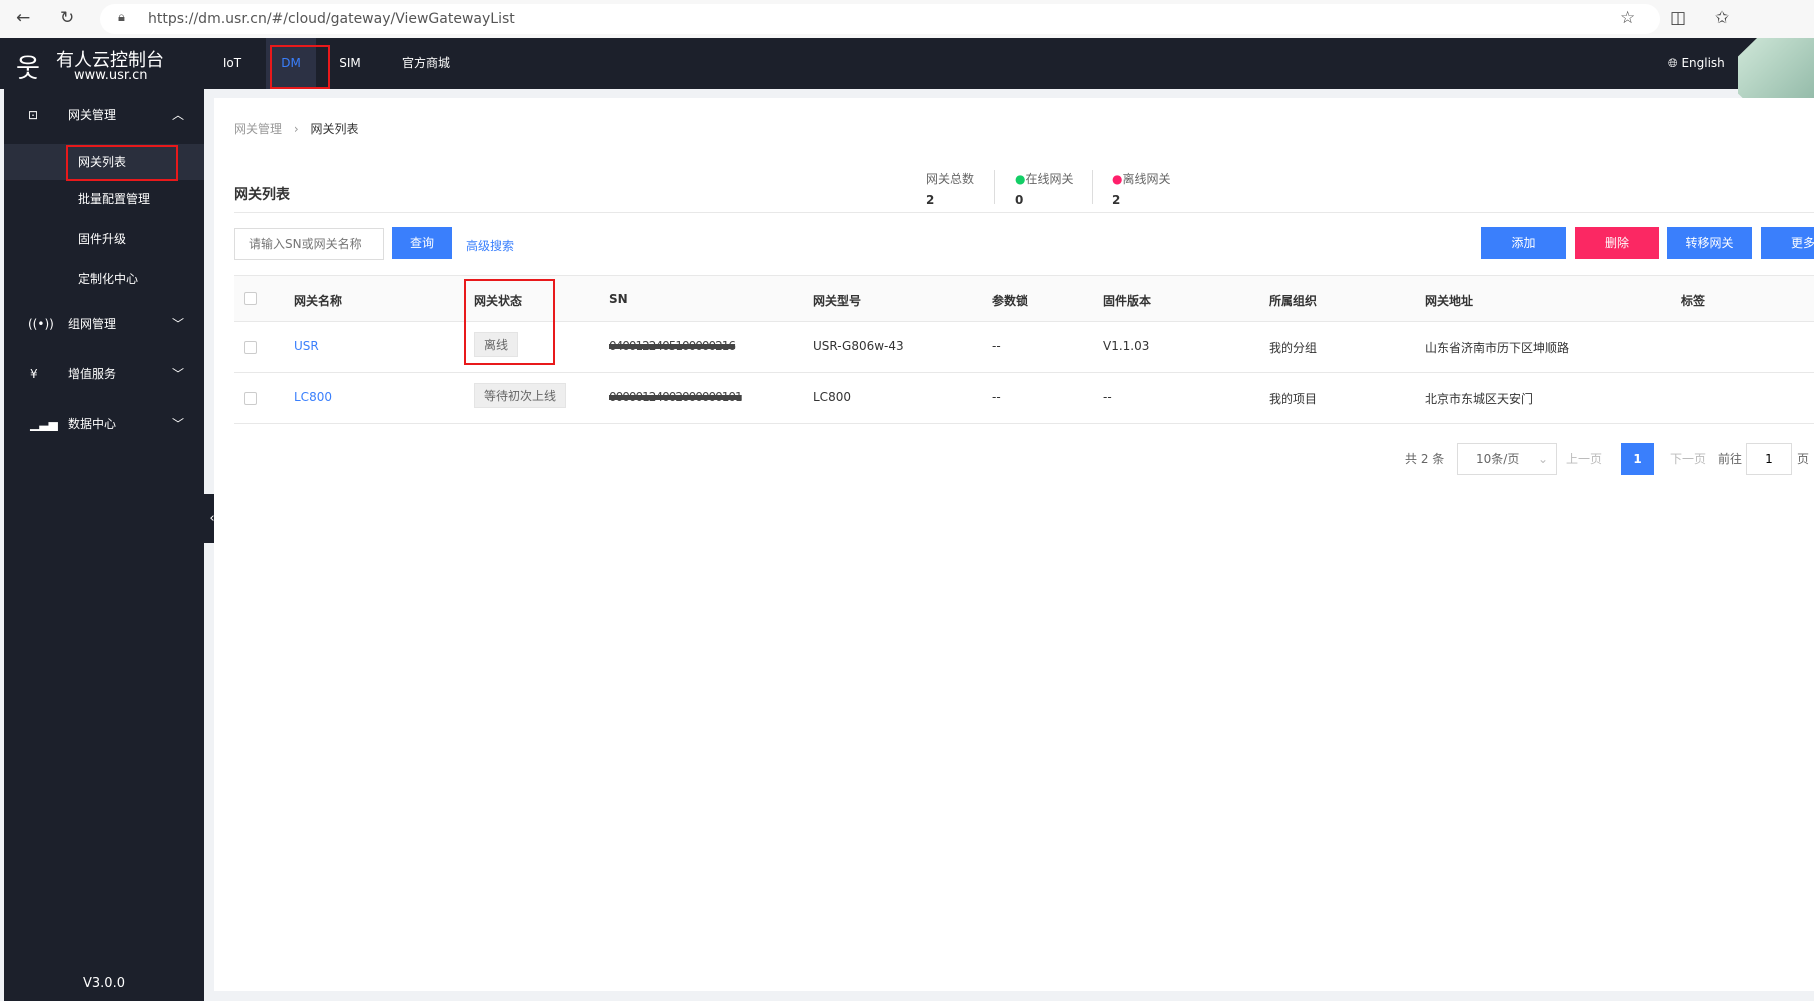  I want to click on page-1-button: 1, so click(1637, 459).